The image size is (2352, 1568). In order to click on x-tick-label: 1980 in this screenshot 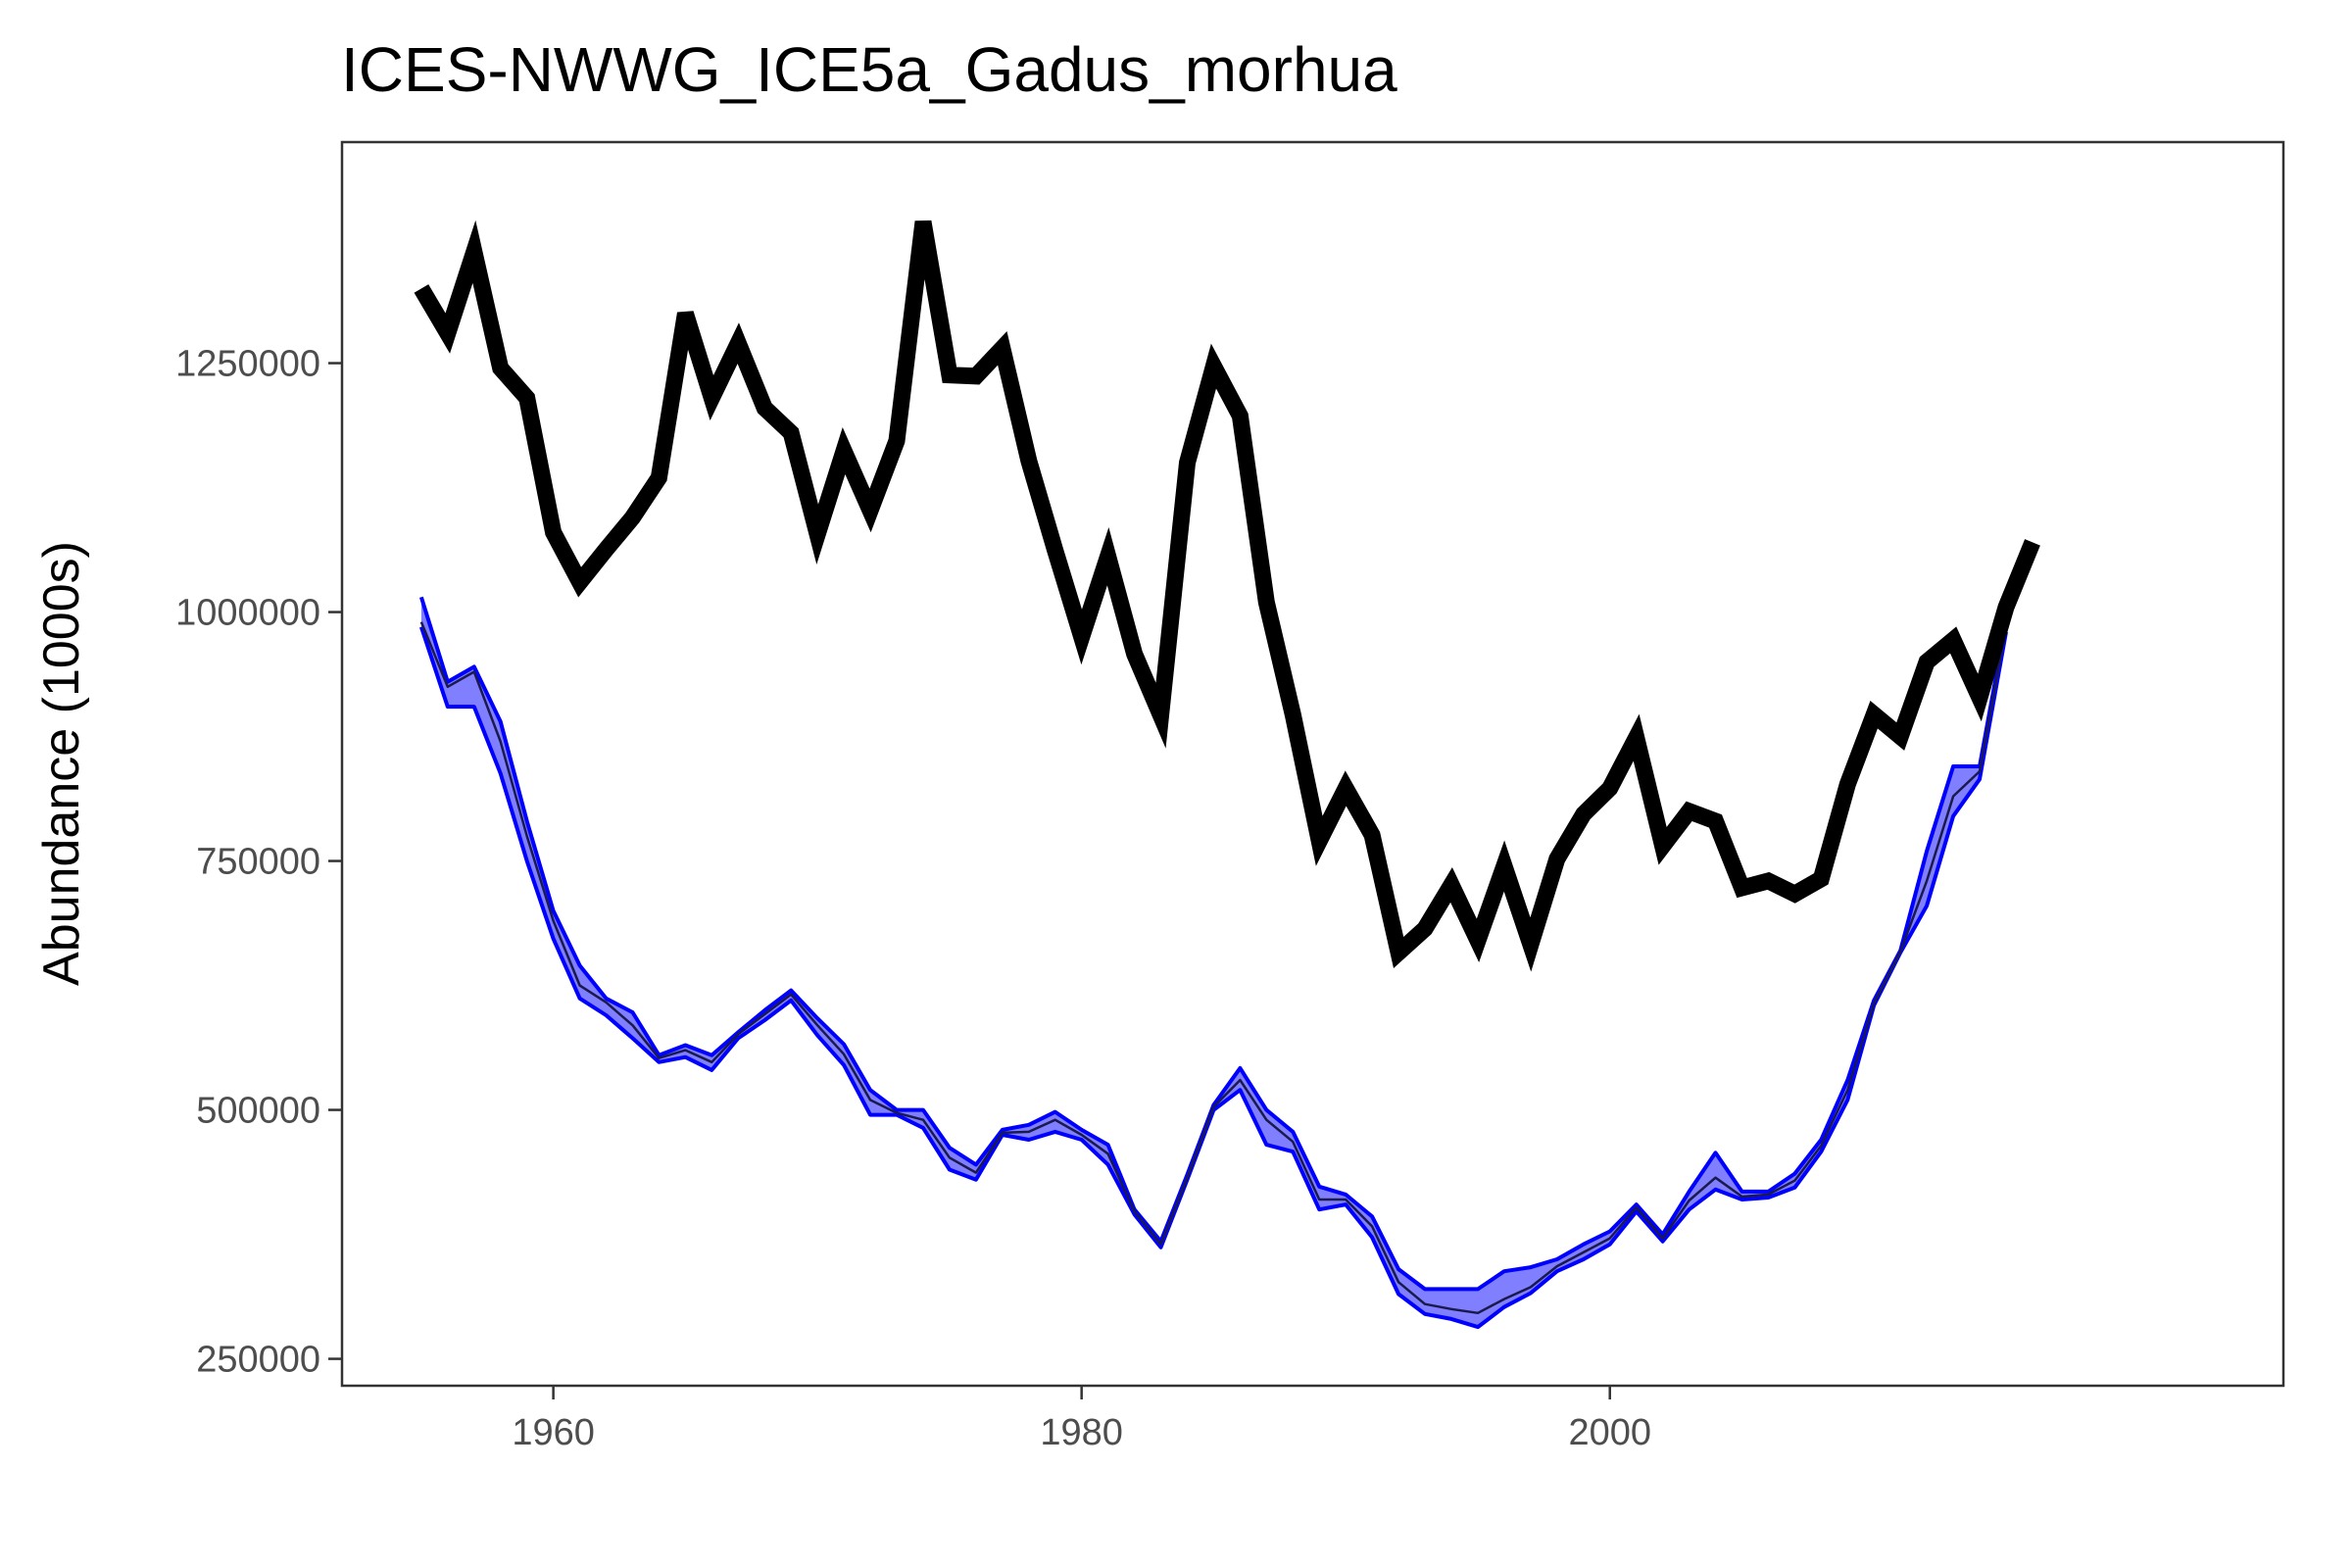, I will do `click(1081, 1432)`.